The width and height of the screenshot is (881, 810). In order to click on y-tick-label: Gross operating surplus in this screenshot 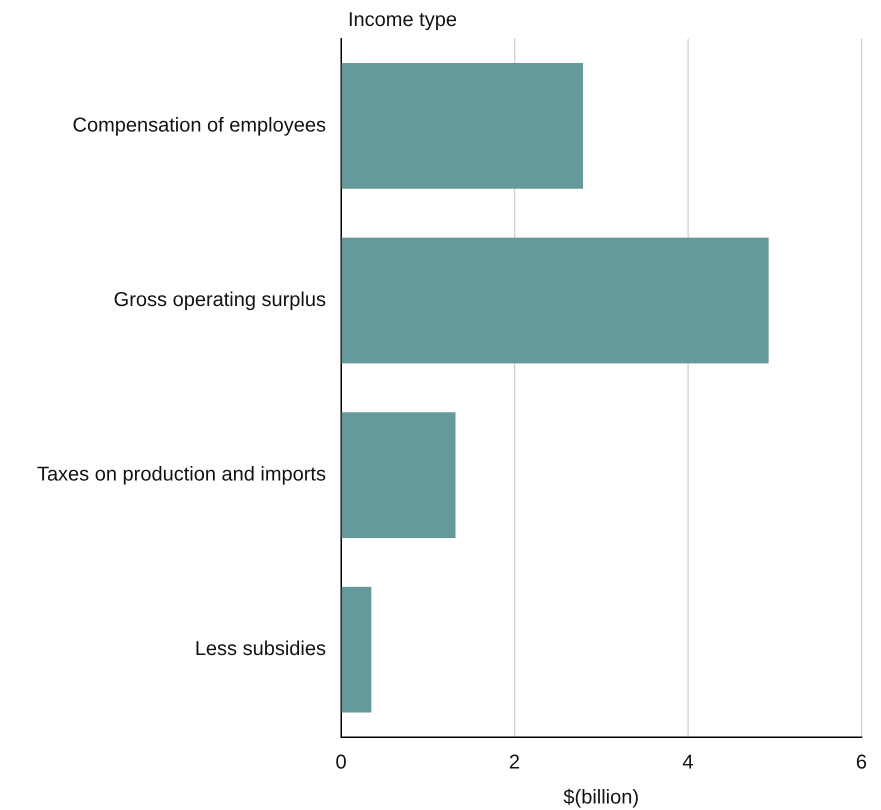, I will do `click(220, 300)`.